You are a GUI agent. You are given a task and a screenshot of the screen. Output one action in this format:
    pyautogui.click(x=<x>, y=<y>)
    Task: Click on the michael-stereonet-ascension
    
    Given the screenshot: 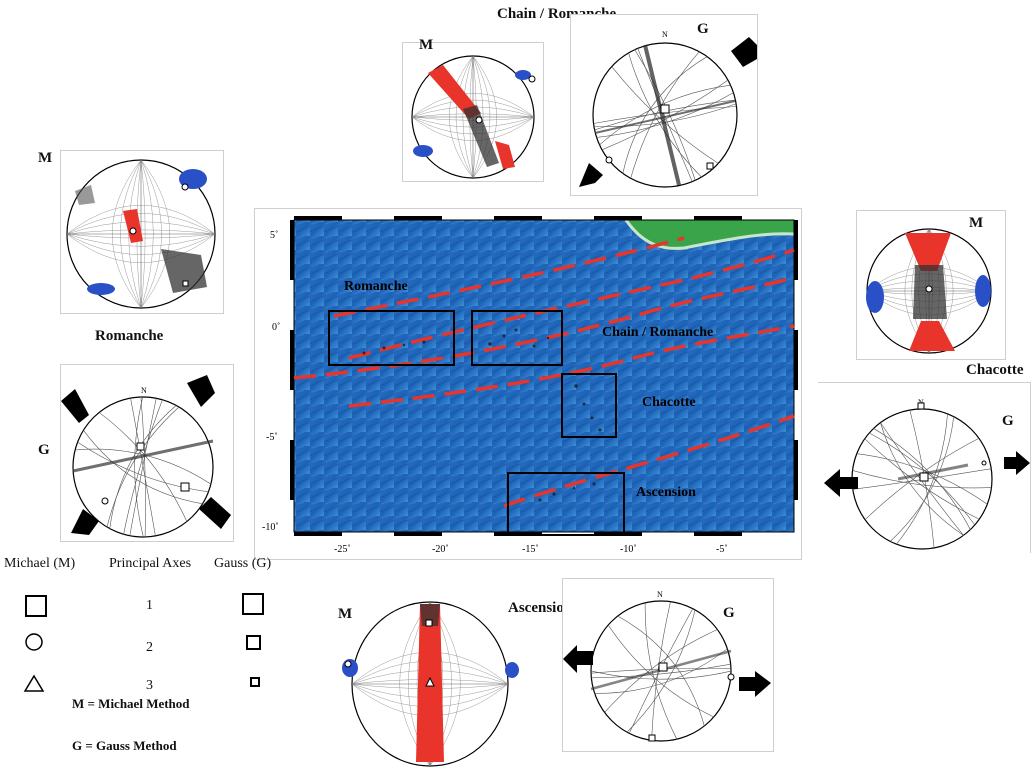 What is the action you would take?
    pyautogui.click(x=430, y=684)
    